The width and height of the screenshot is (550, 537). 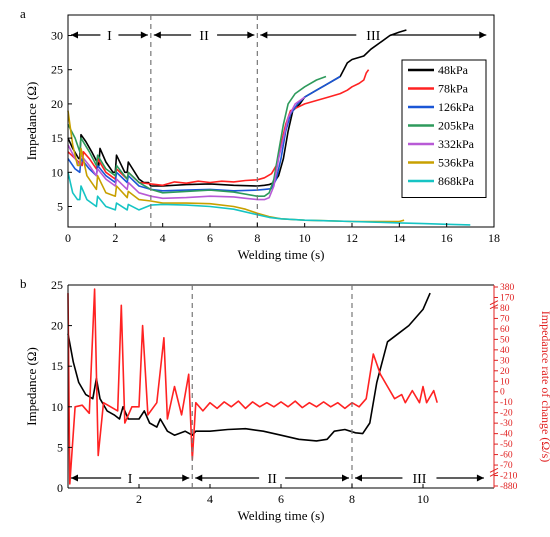 What do you see at coordinates (269, 199) in the screenshot?
I see `series-line-868kPa` at bounding box center [269, 199].